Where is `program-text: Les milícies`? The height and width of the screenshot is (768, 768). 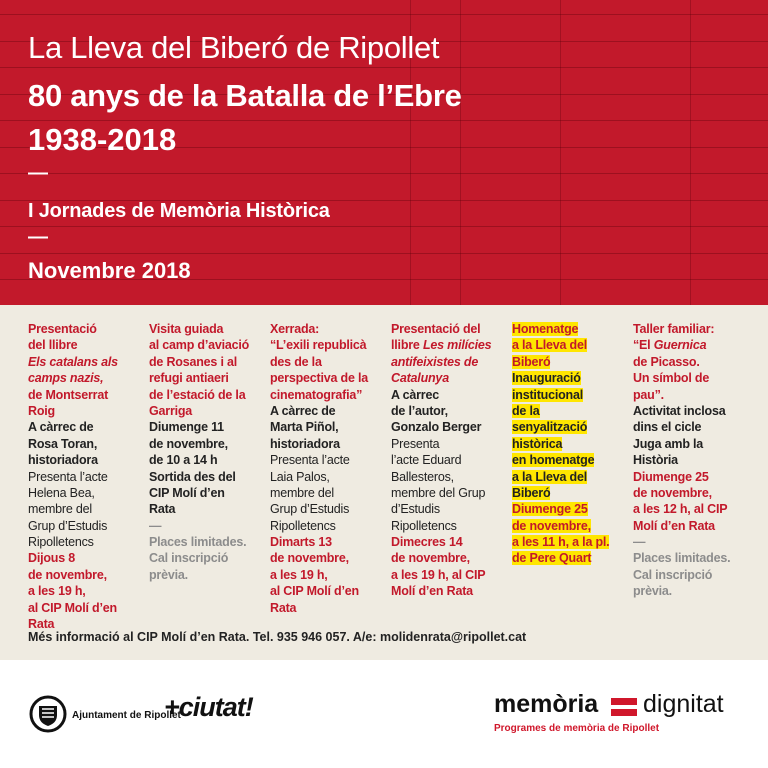
program-text: Les milícies is located at coordinates (457, 345).